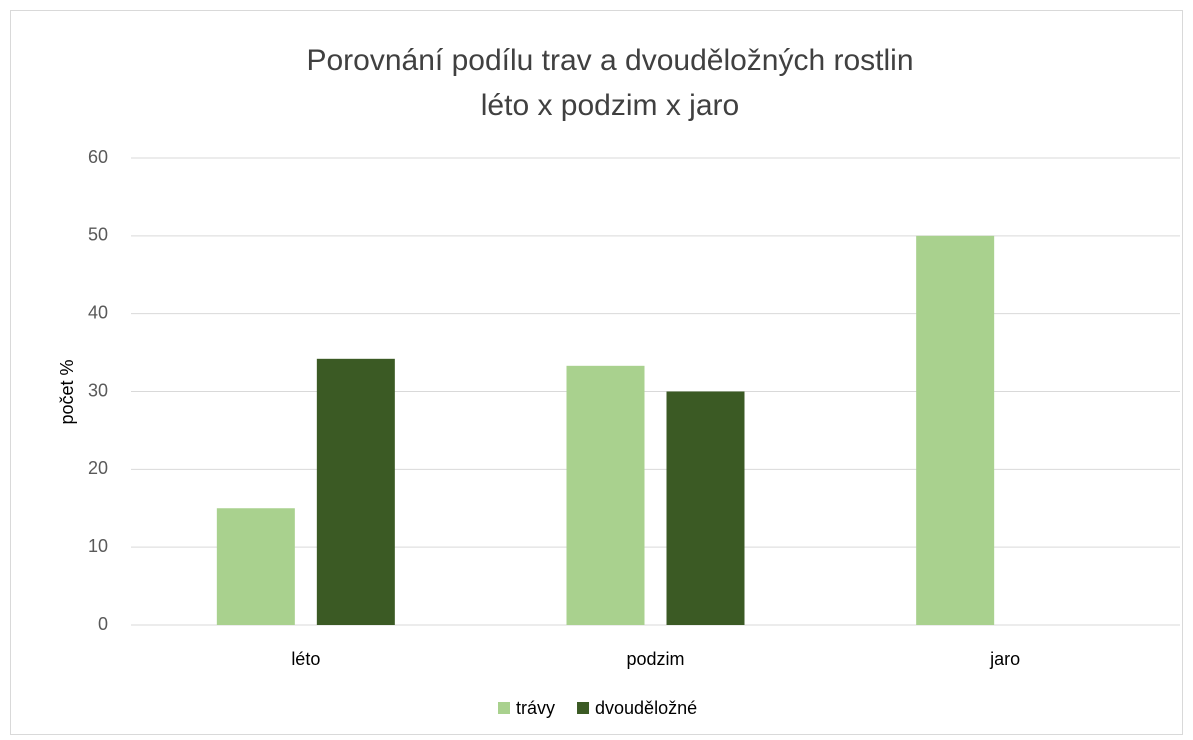 The height and width of the screenshot is (740, 1193). I want to click on y-tick-label: 0, so click(103, 624).